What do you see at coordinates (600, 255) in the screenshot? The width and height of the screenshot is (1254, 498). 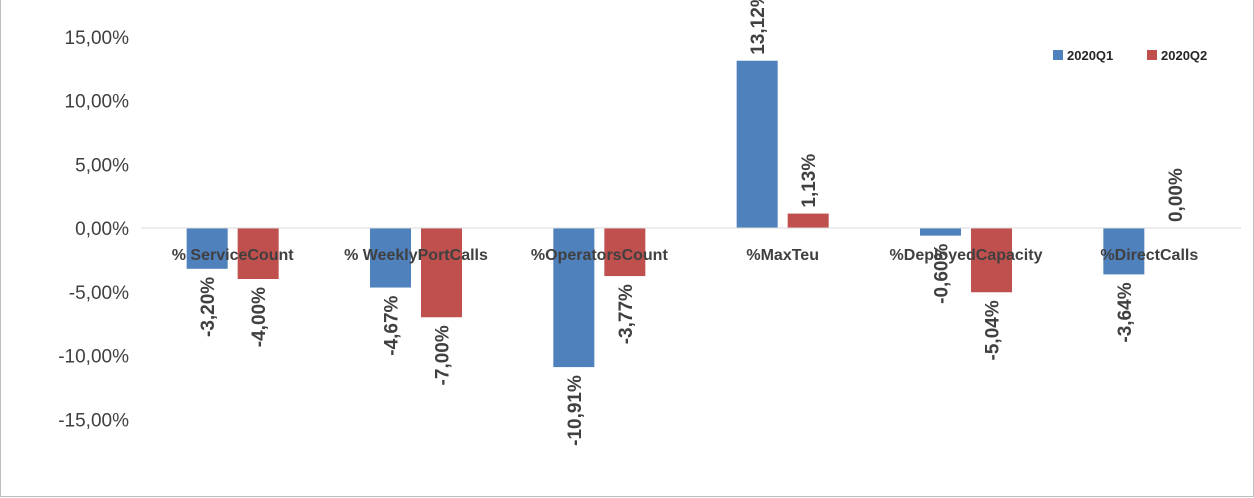 I see `category-label: %OperatorsCount` at bounding box center [600, 255].